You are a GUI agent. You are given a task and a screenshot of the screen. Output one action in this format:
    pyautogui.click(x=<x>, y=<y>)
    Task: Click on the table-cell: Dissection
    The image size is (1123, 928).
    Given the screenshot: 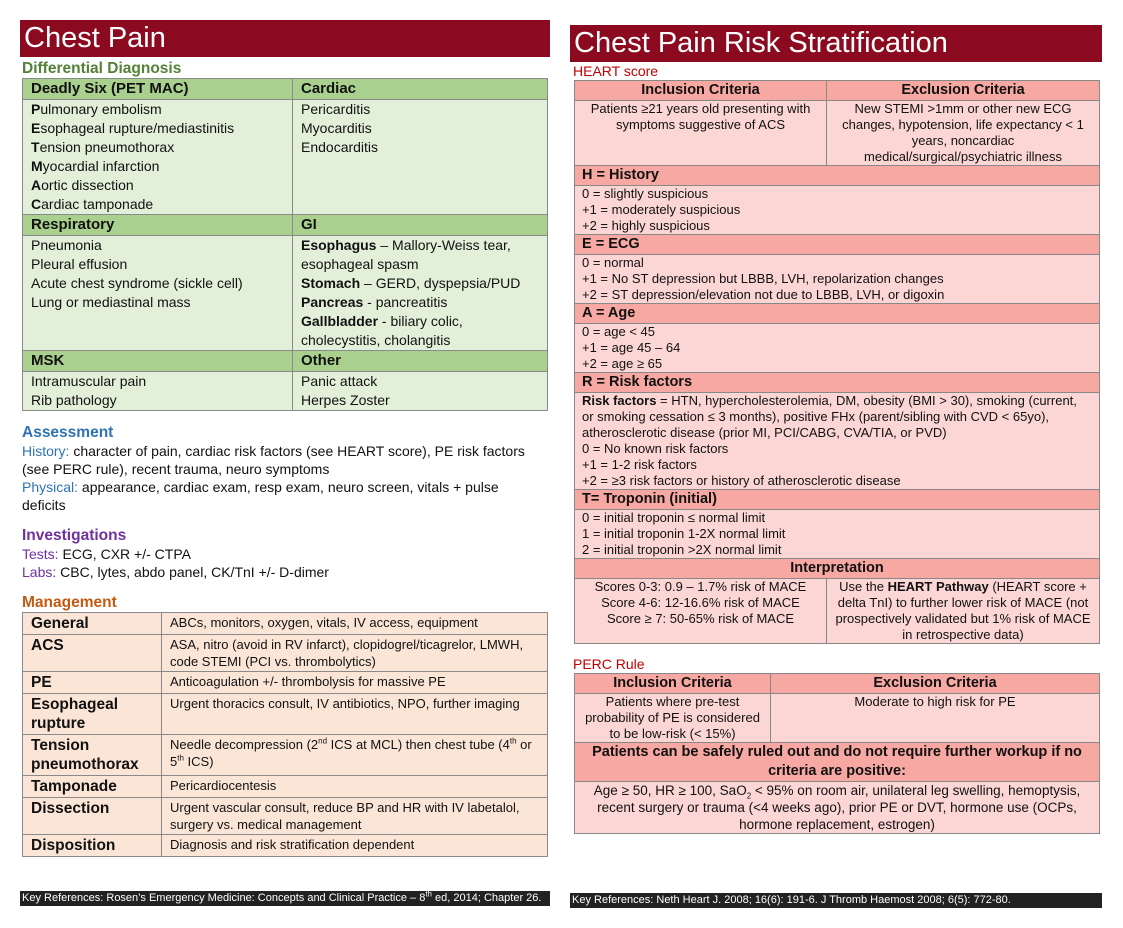 What is the action you would take?
    pyautogui.click(x=92, y=816)
    